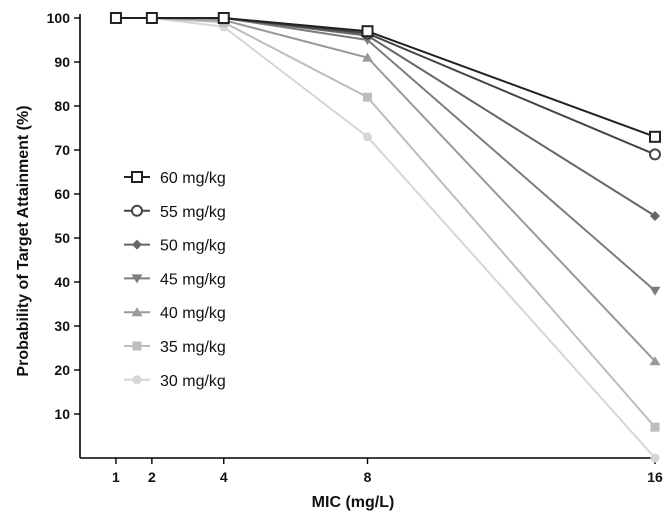 This screenshot has height=518, width=665. I want to click on legend-item: 45 mg/kg, so click(175, 279).